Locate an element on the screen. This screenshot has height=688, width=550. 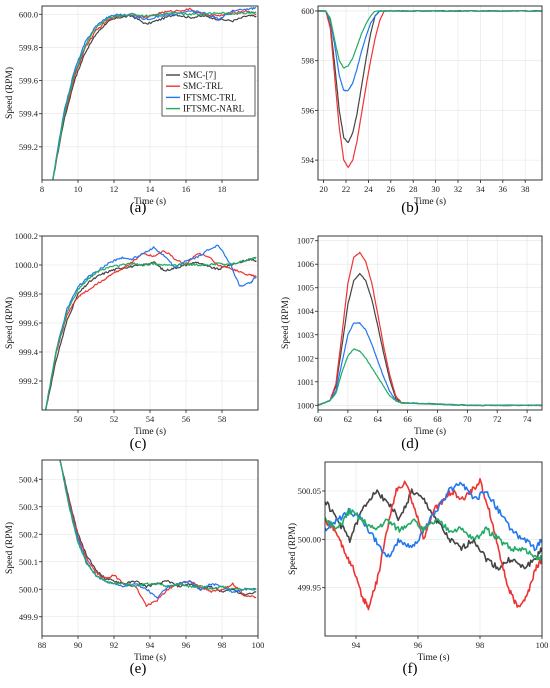
panel-label: (e) is located at coordinates (138, 669).